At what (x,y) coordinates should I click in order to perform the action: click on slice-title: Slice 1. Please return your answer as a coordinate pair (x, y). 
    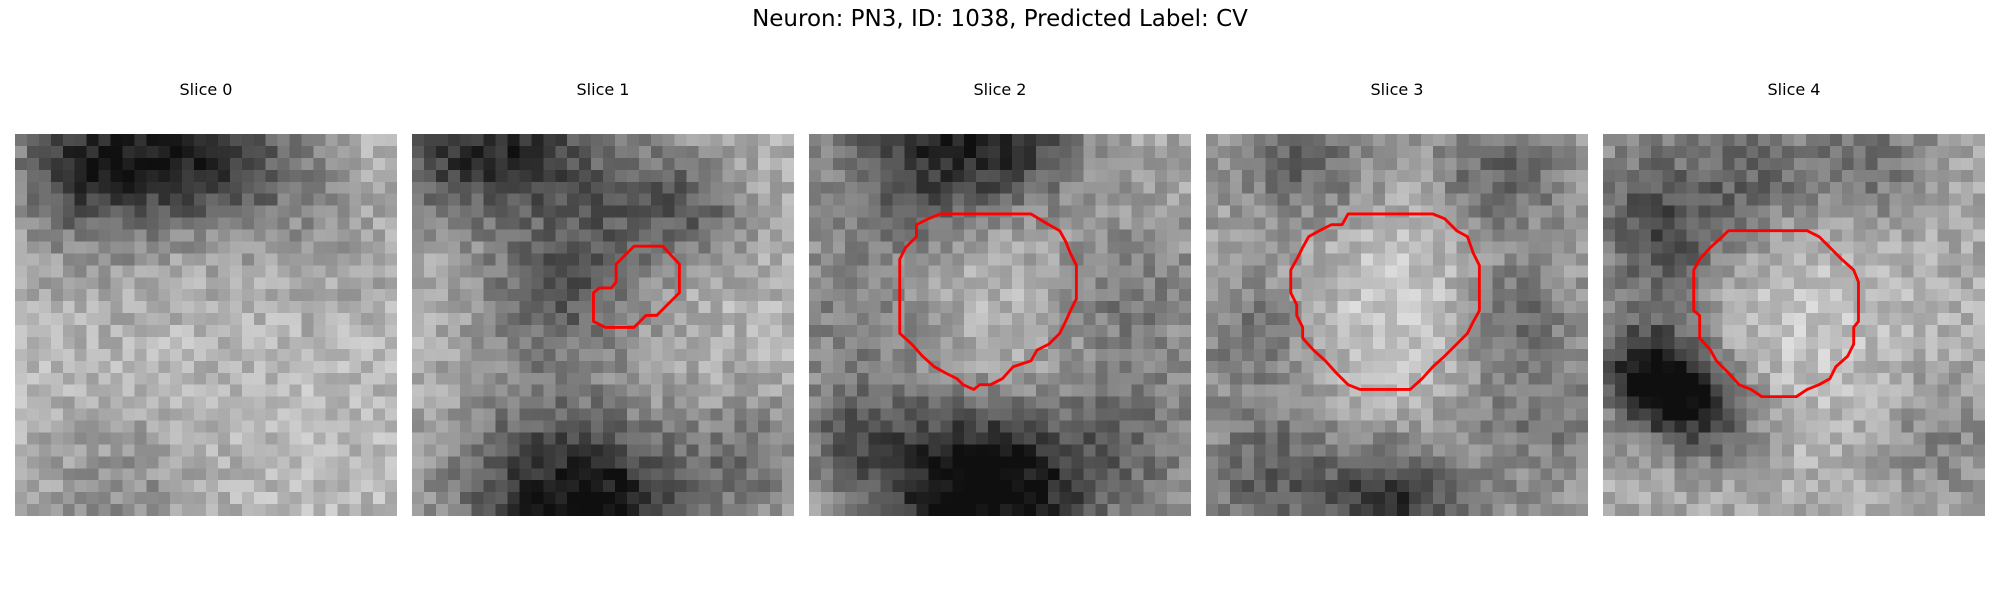
    Looking at the image, I should click on (603, 89).